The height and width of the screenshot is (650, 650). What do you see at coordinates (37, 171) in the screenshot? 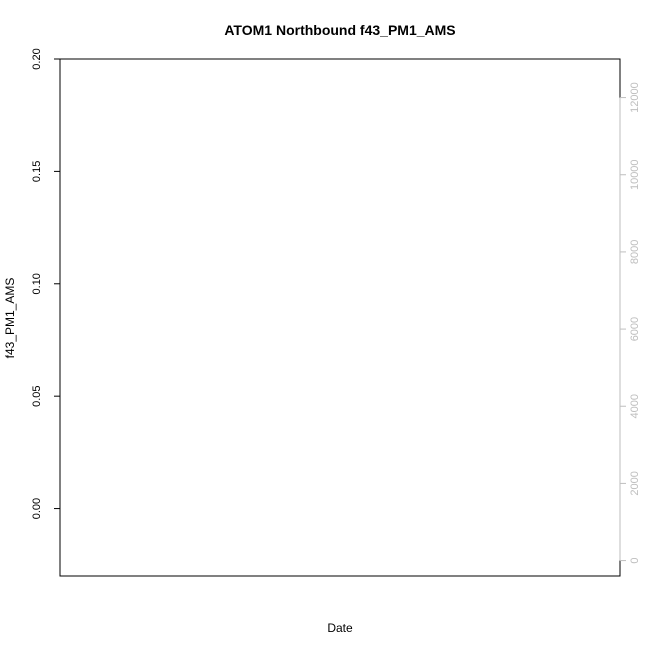
I see `y-tick-label: 0.15` at bounding box center [37, 171].